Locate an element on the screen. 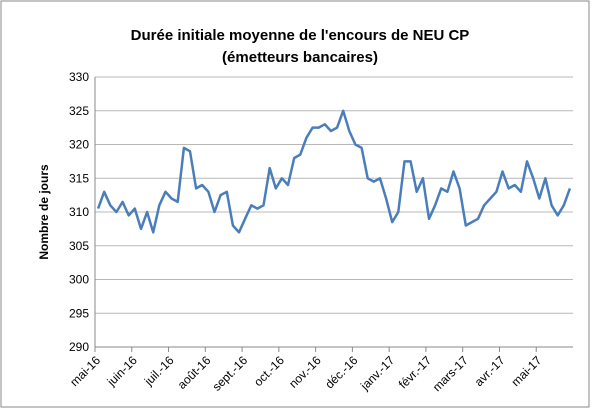 The image size is (592, 413). y-tick-label: 325 is located at coordinates (79, 111).